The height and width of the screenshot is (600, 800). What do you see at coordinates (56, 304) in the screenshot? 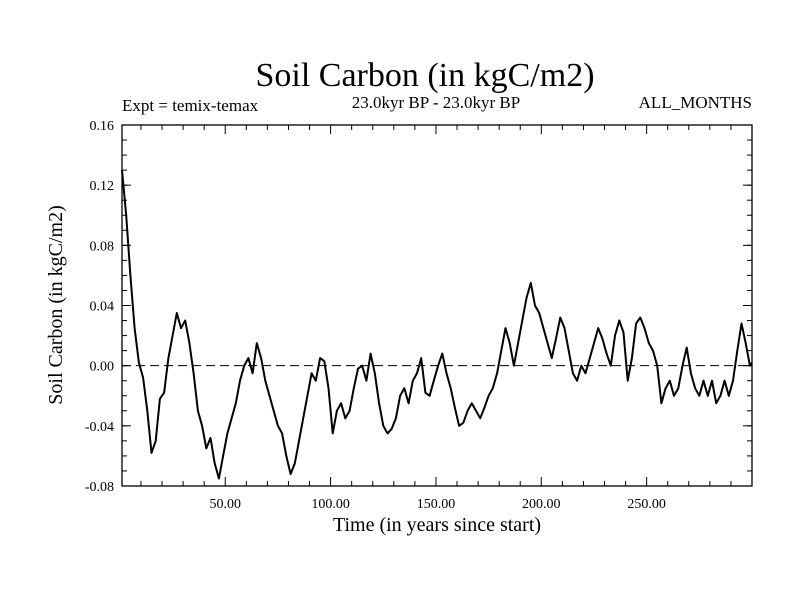
I see `y-axis-label: Soil Carbon (in kgC/m2)` at bounding box center [56, 304].